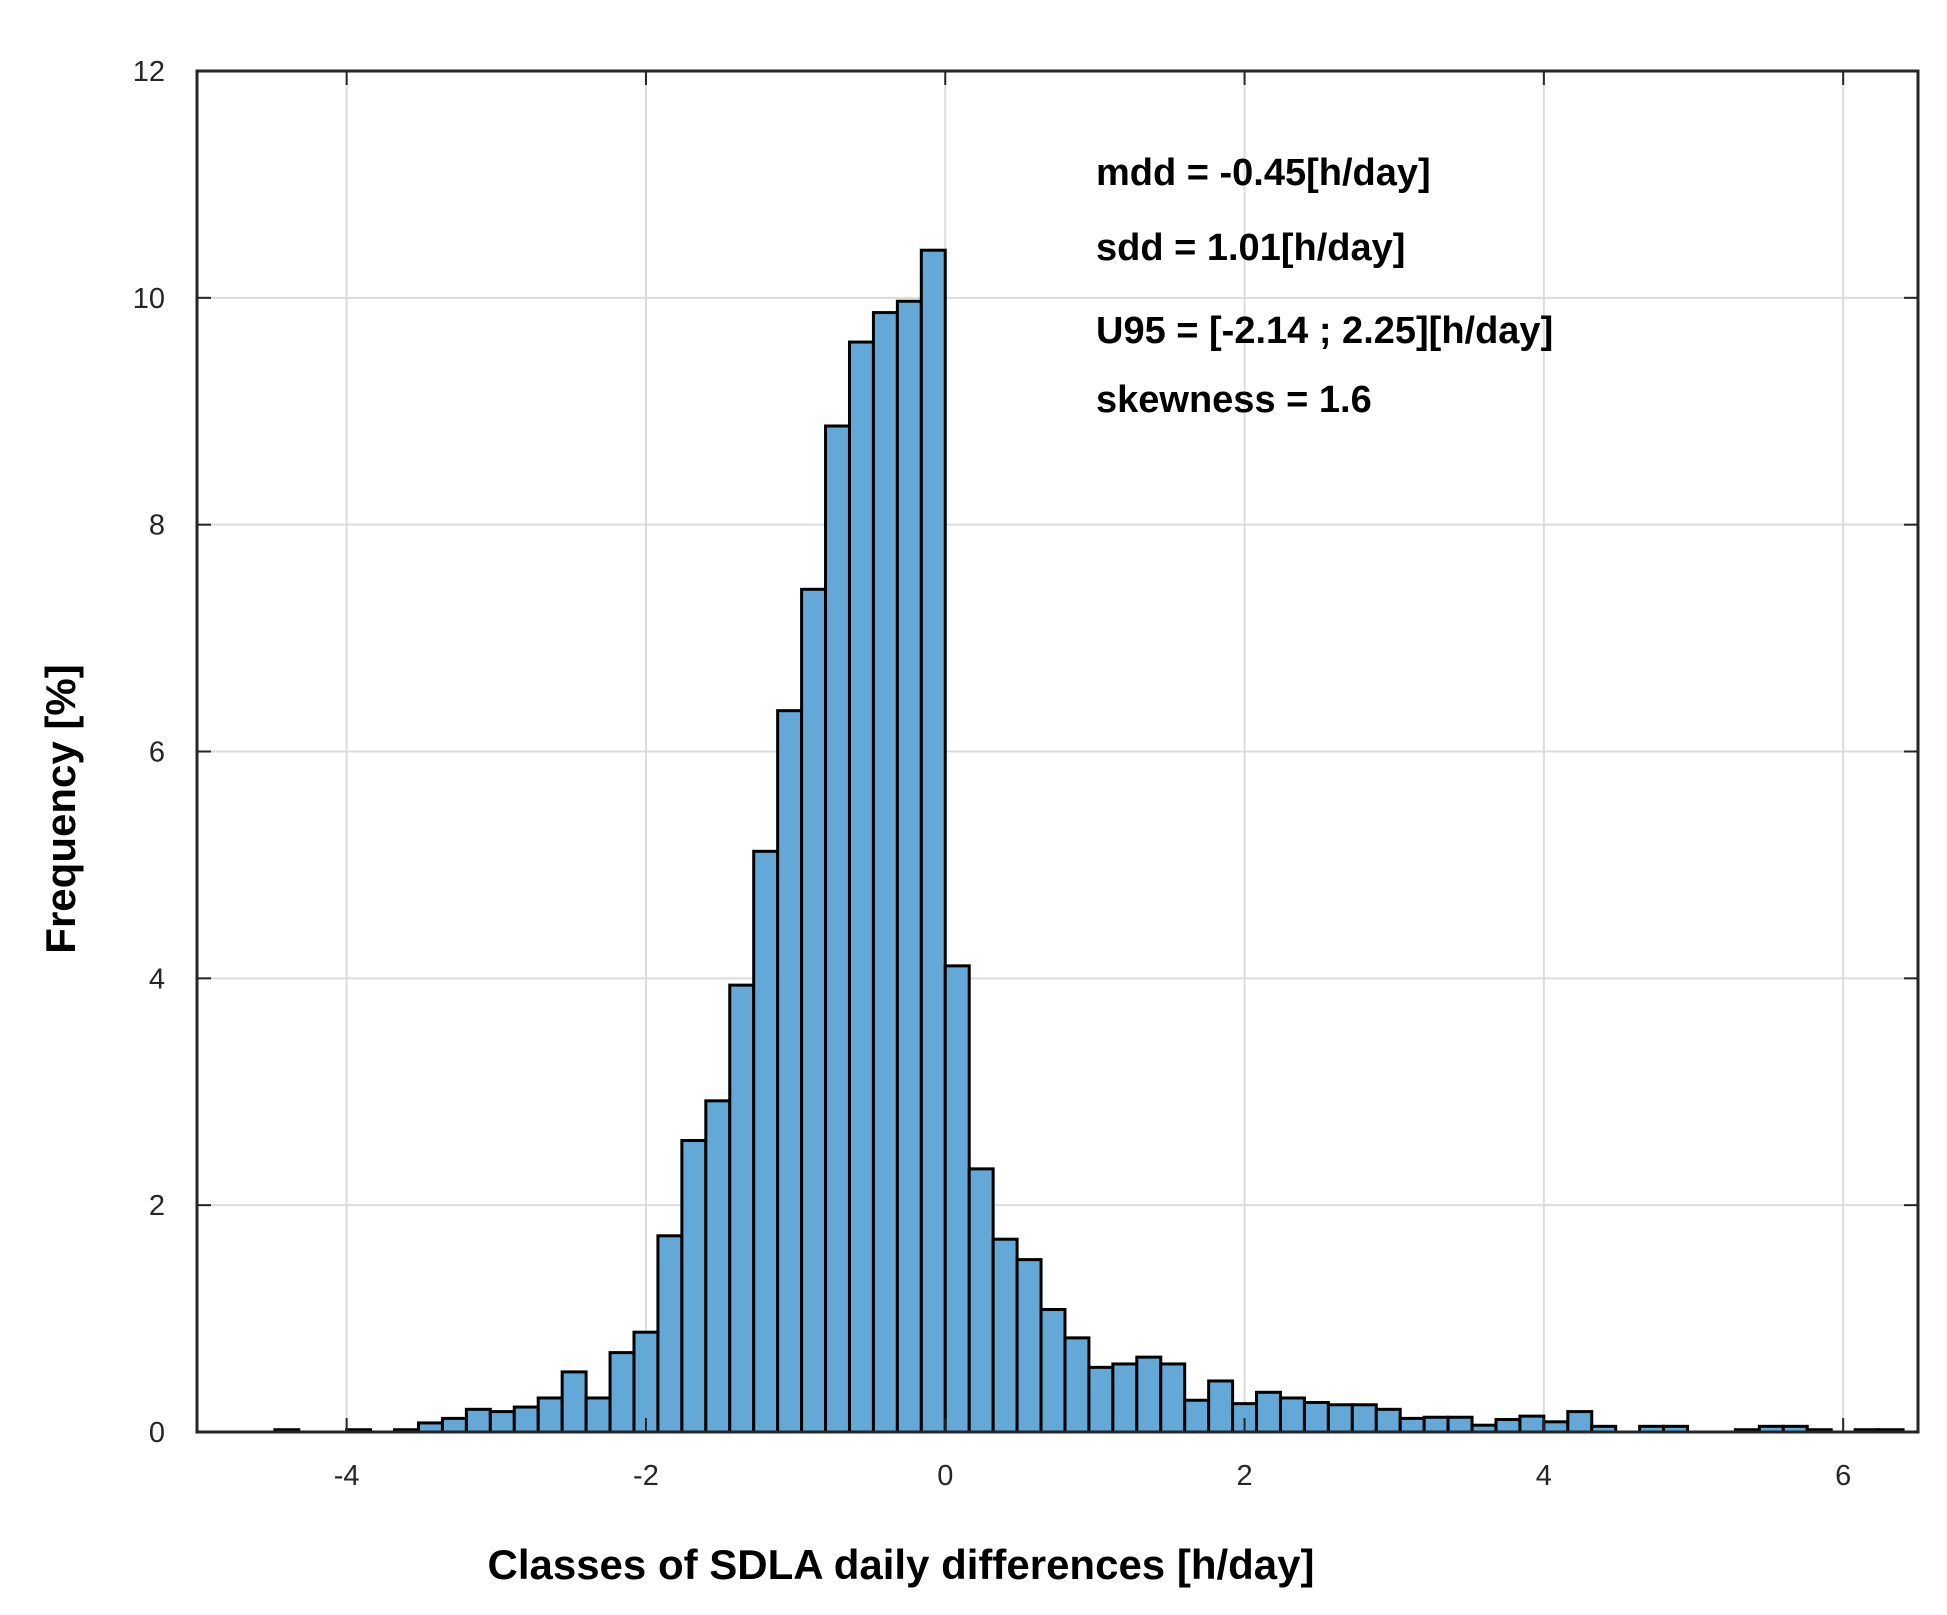 This screenshot has height=1615, width=1947. Describe the element at coordinates (149, 299) in the screenshot. I see `y-tick-label: 10` at that location.